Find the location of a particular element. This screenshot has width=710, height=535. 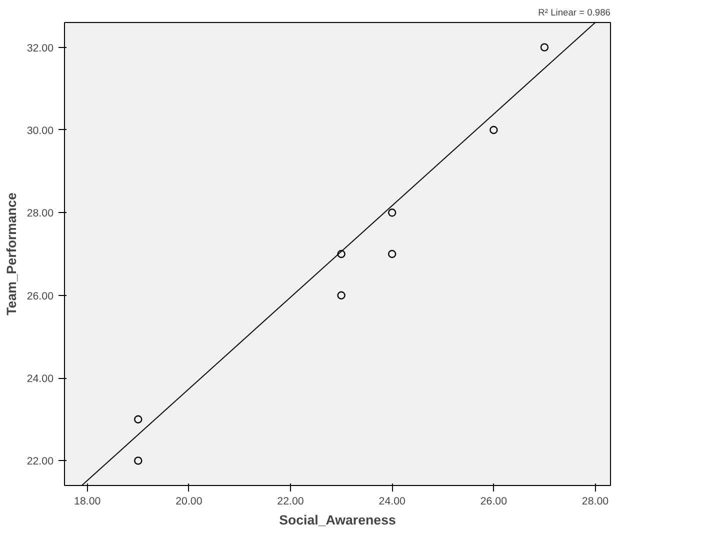

x-tick-label: 20.00 is located at coordinates (189, 502).